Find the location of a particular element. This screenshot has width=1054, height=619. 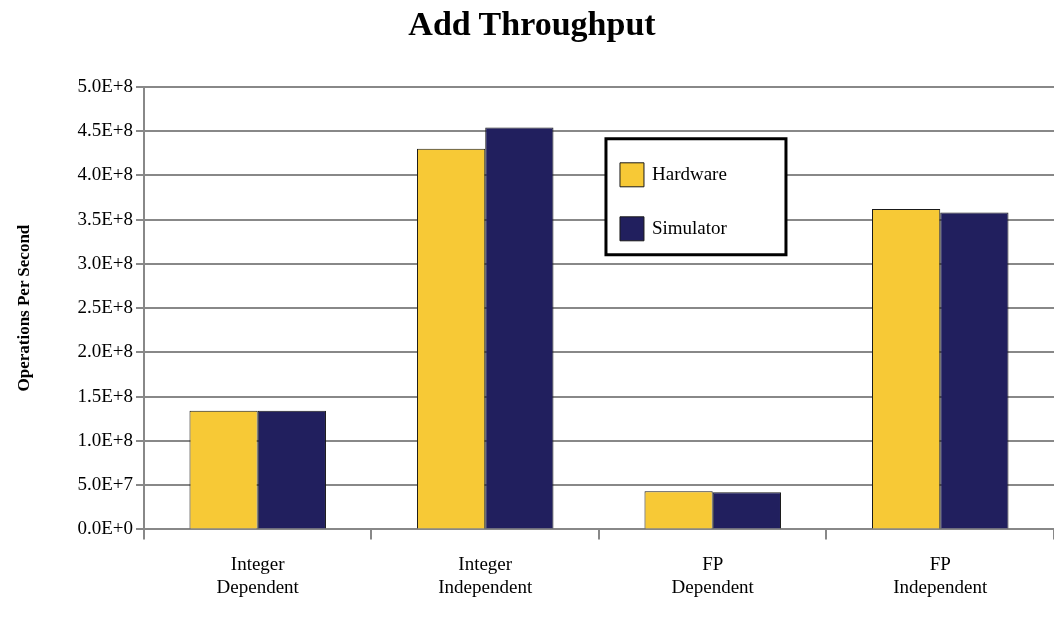

y-tick-label: 4.5E+8 is located at coordinates (105, 130).